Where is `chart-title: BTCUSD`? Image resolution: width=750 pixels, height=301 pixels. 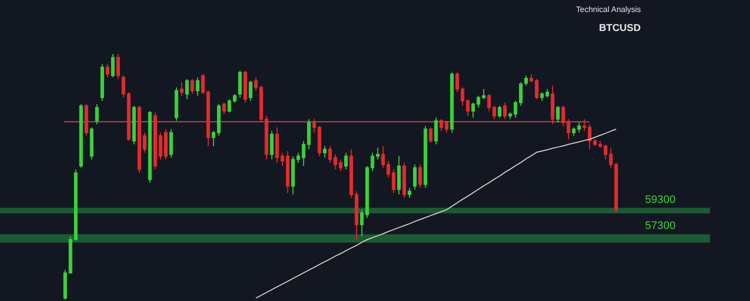 chart-title: BTCUSD is located at coordinates (620, 28).